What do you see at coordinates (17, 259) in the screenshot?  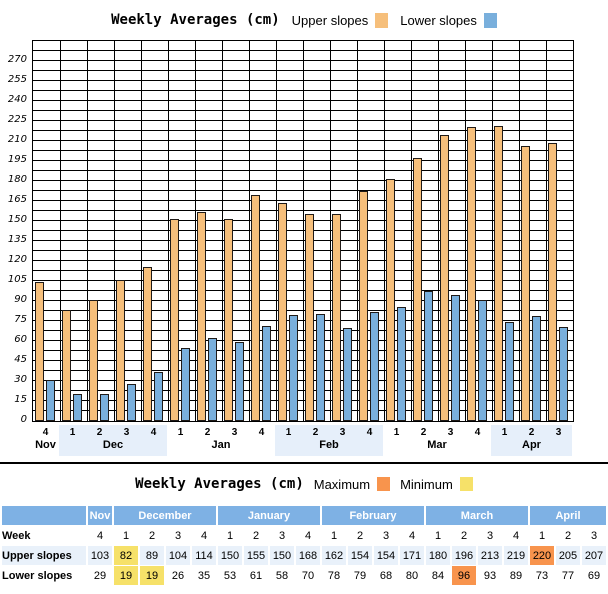 I see `y-tick-label: 120` at bounding box center [17, 259].